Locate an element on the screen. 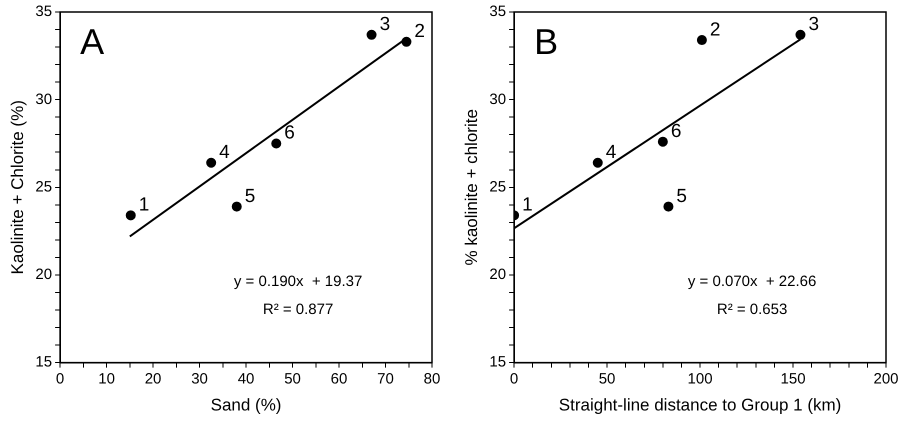 This screenshot has width=908, height=422. x-tick-label: 100 is located at coordinates (700, 379).